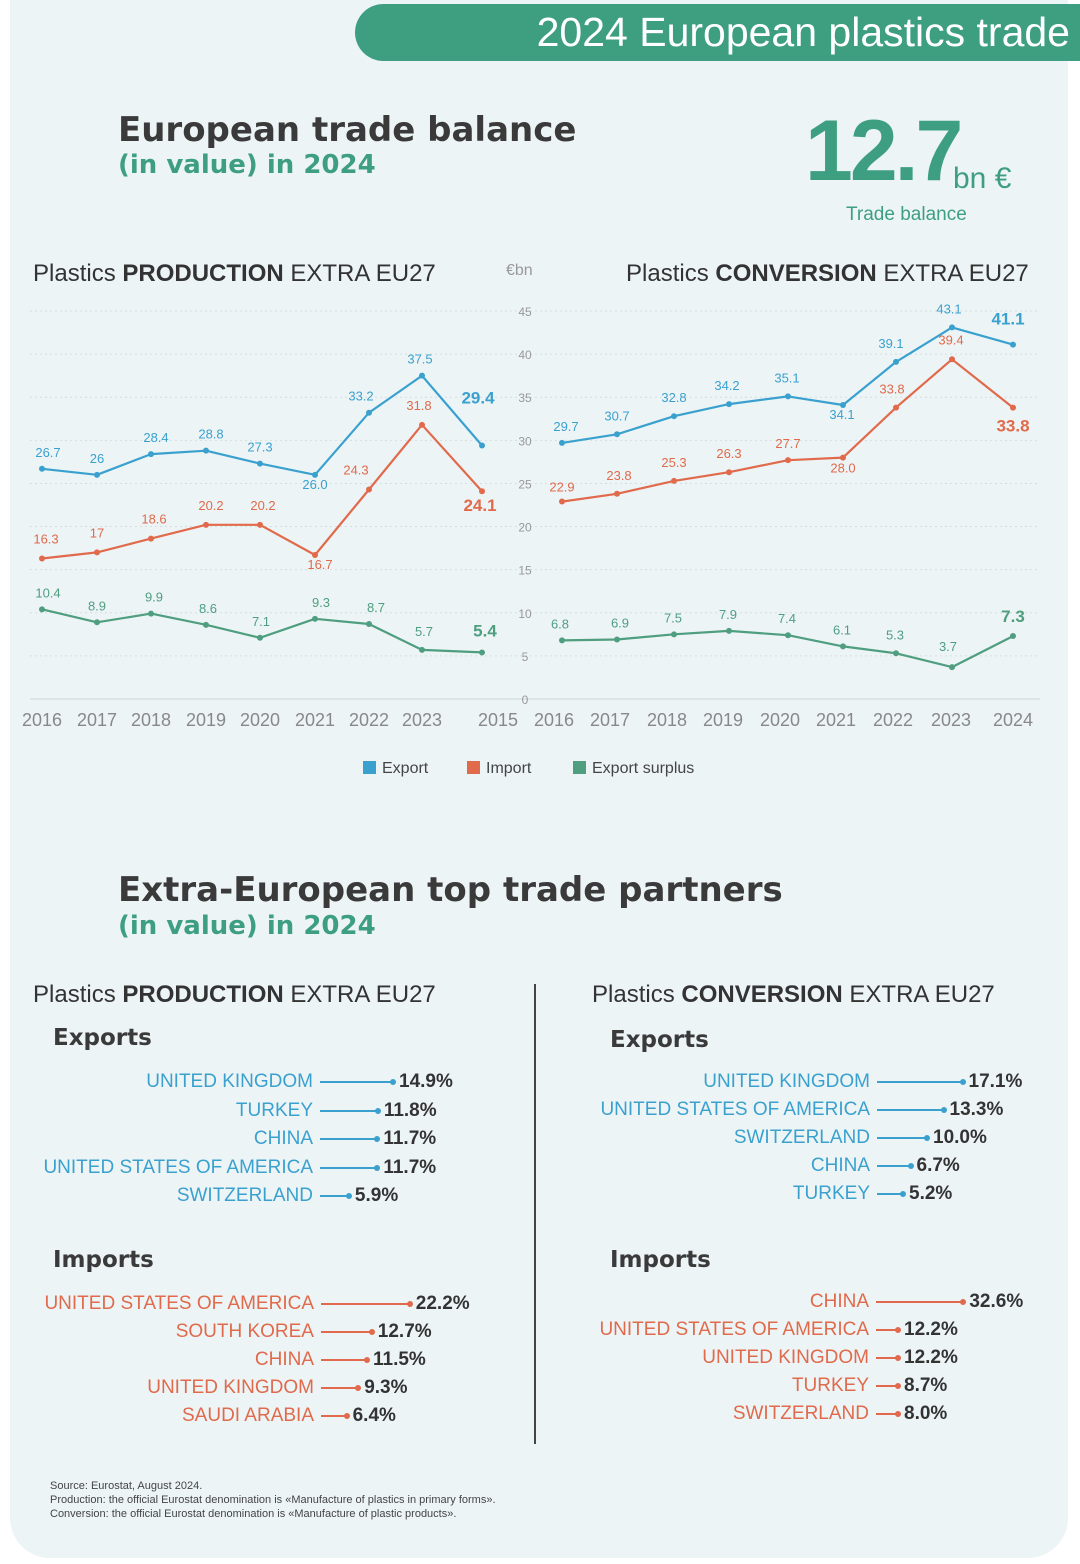 The image size is (1080, 1564). What do you see at coordinates (560, 623) in the screenshot?
I see `data-label: 6.8` at bounding box center [560, 623].